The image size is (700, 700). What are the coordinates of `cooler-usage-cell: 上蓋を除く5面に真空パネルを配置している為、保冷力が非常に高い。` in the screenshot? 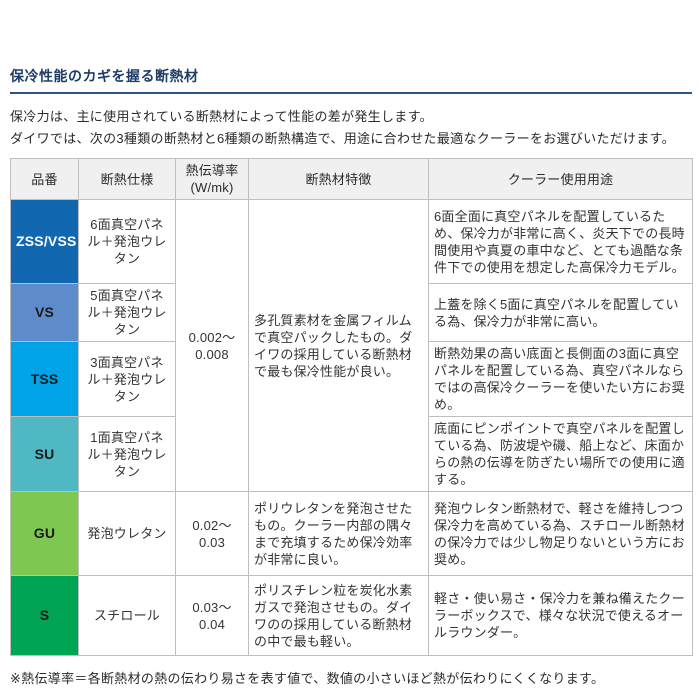 It's located at (560, 312).